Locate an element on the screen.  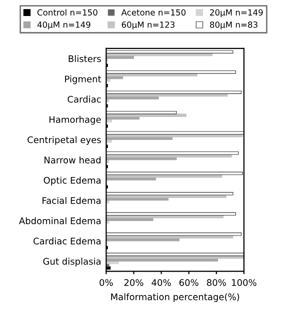
x-tick-label: 60% is located at coordinates (188, 282).